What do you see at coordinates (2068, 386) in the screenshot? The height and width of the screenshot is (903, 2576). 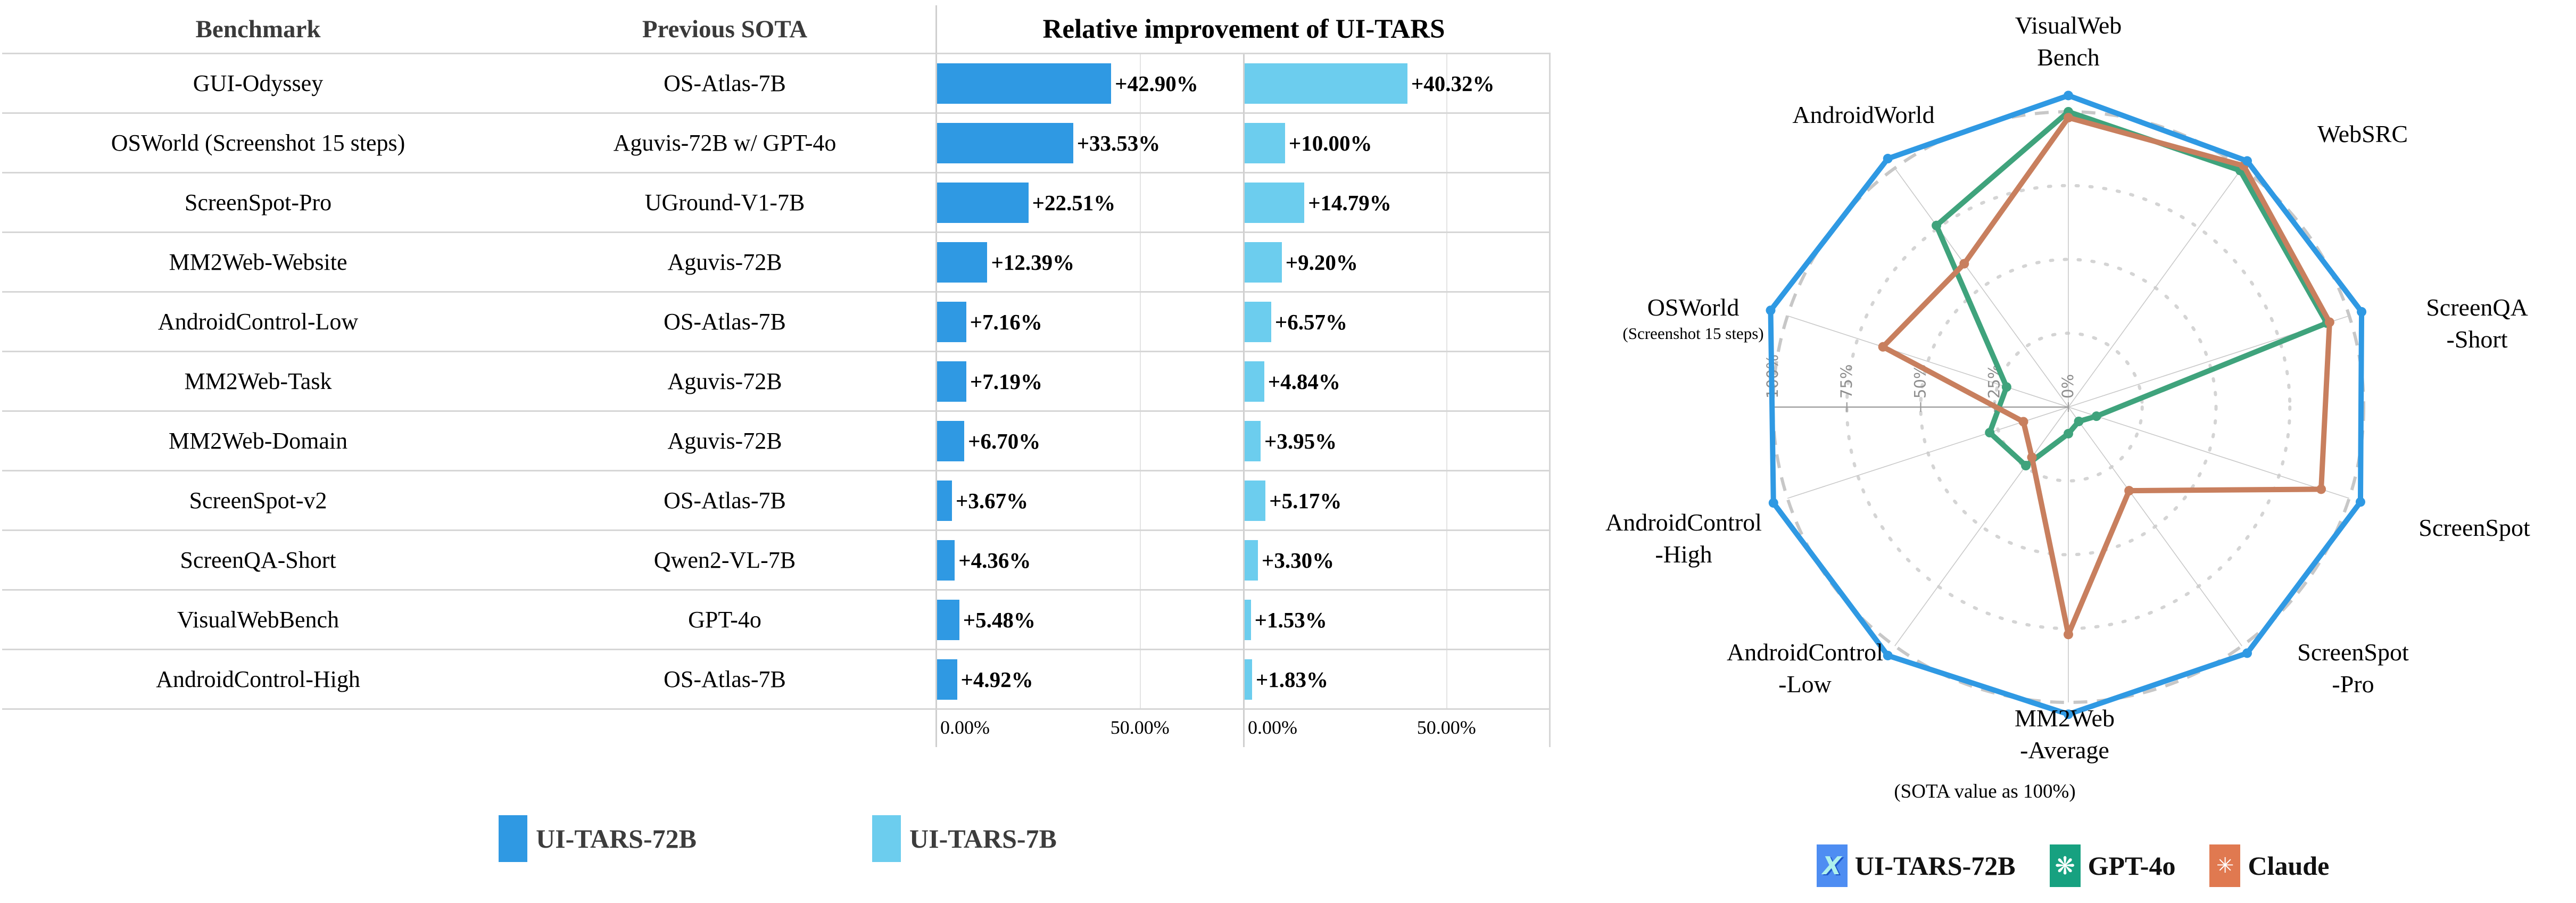 I see `radial-tick-label: 0%` at bounding box center [2068, 386].